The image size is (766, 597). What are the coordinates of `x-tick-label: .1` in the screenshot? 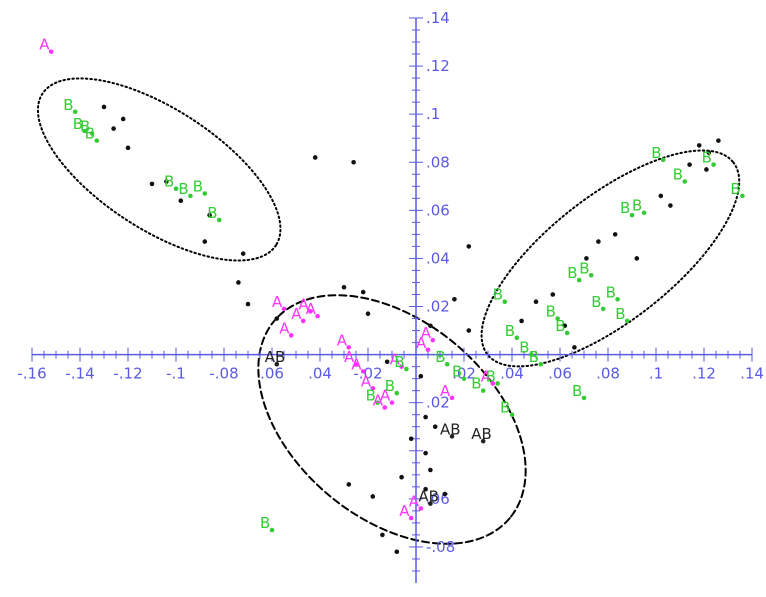 It's located at (656, 374).